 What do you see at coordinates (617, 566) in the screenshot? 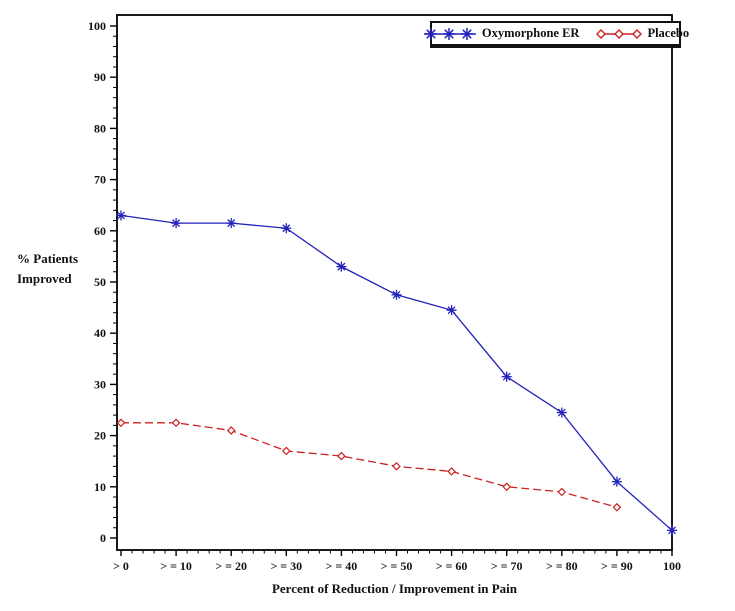
I see `x-tick-label: > = 90` at bounding box center [617, 566].